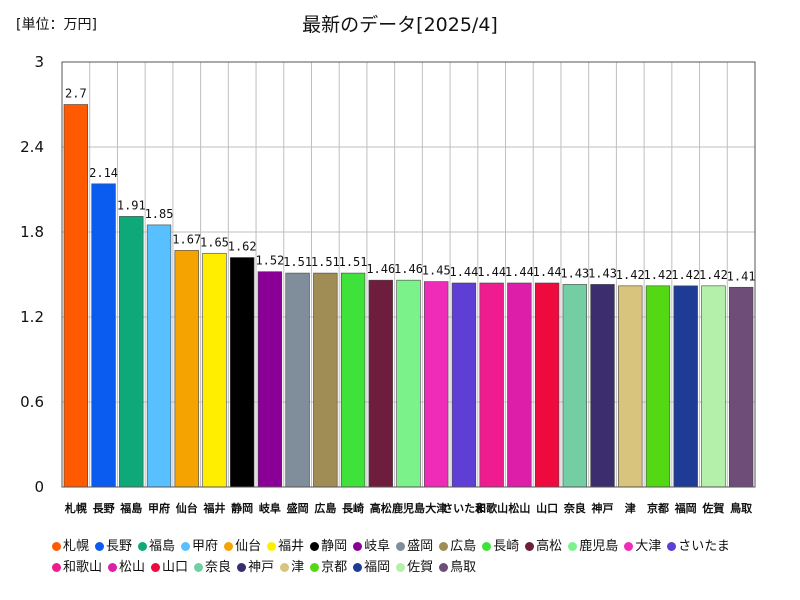 This screenshot has height=600, width=800. I want to click on legend-item: 静岡, so click(328, 546).